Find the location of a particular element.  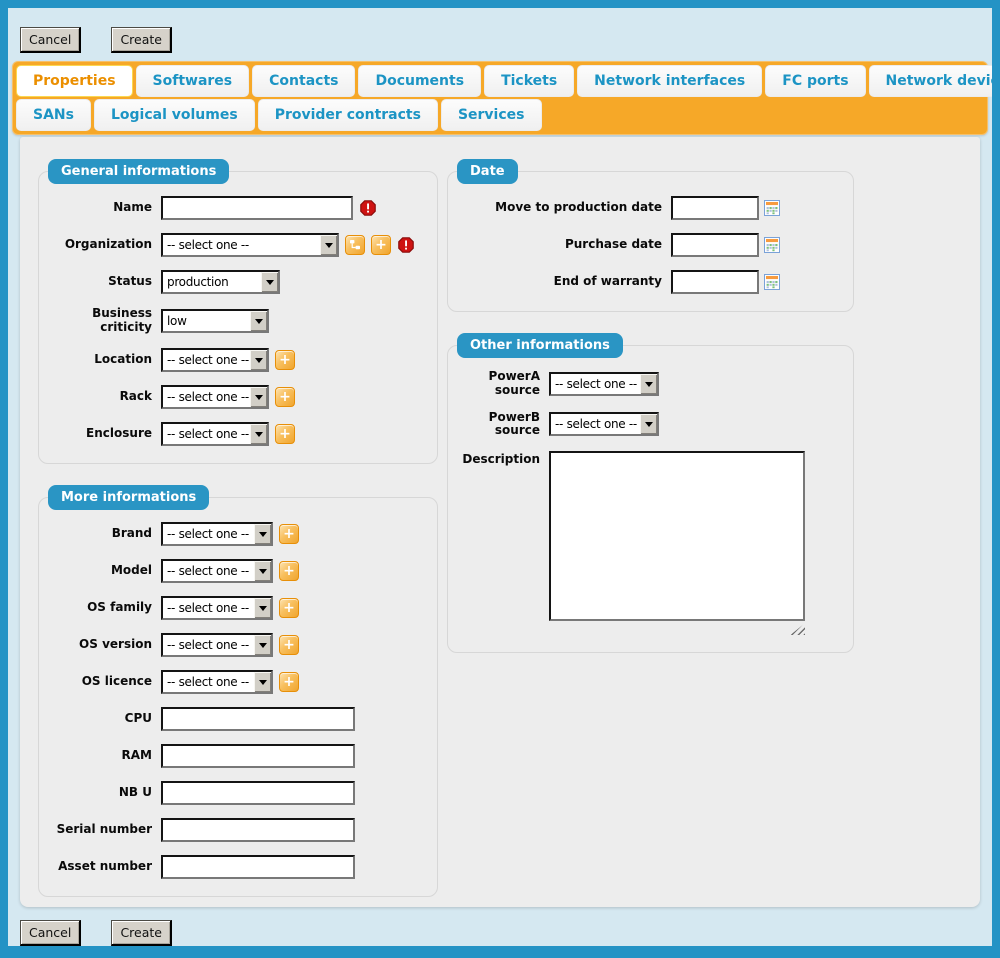

cpu-label: CPU is located at coordinates (138, 717).